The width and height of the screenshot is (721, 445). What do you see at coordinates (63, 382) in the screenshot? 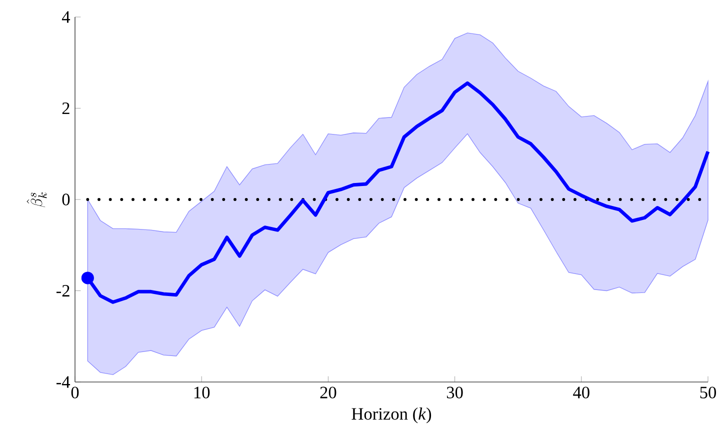
I see `y-tick-label: -4` at bounding box center [63, 382].